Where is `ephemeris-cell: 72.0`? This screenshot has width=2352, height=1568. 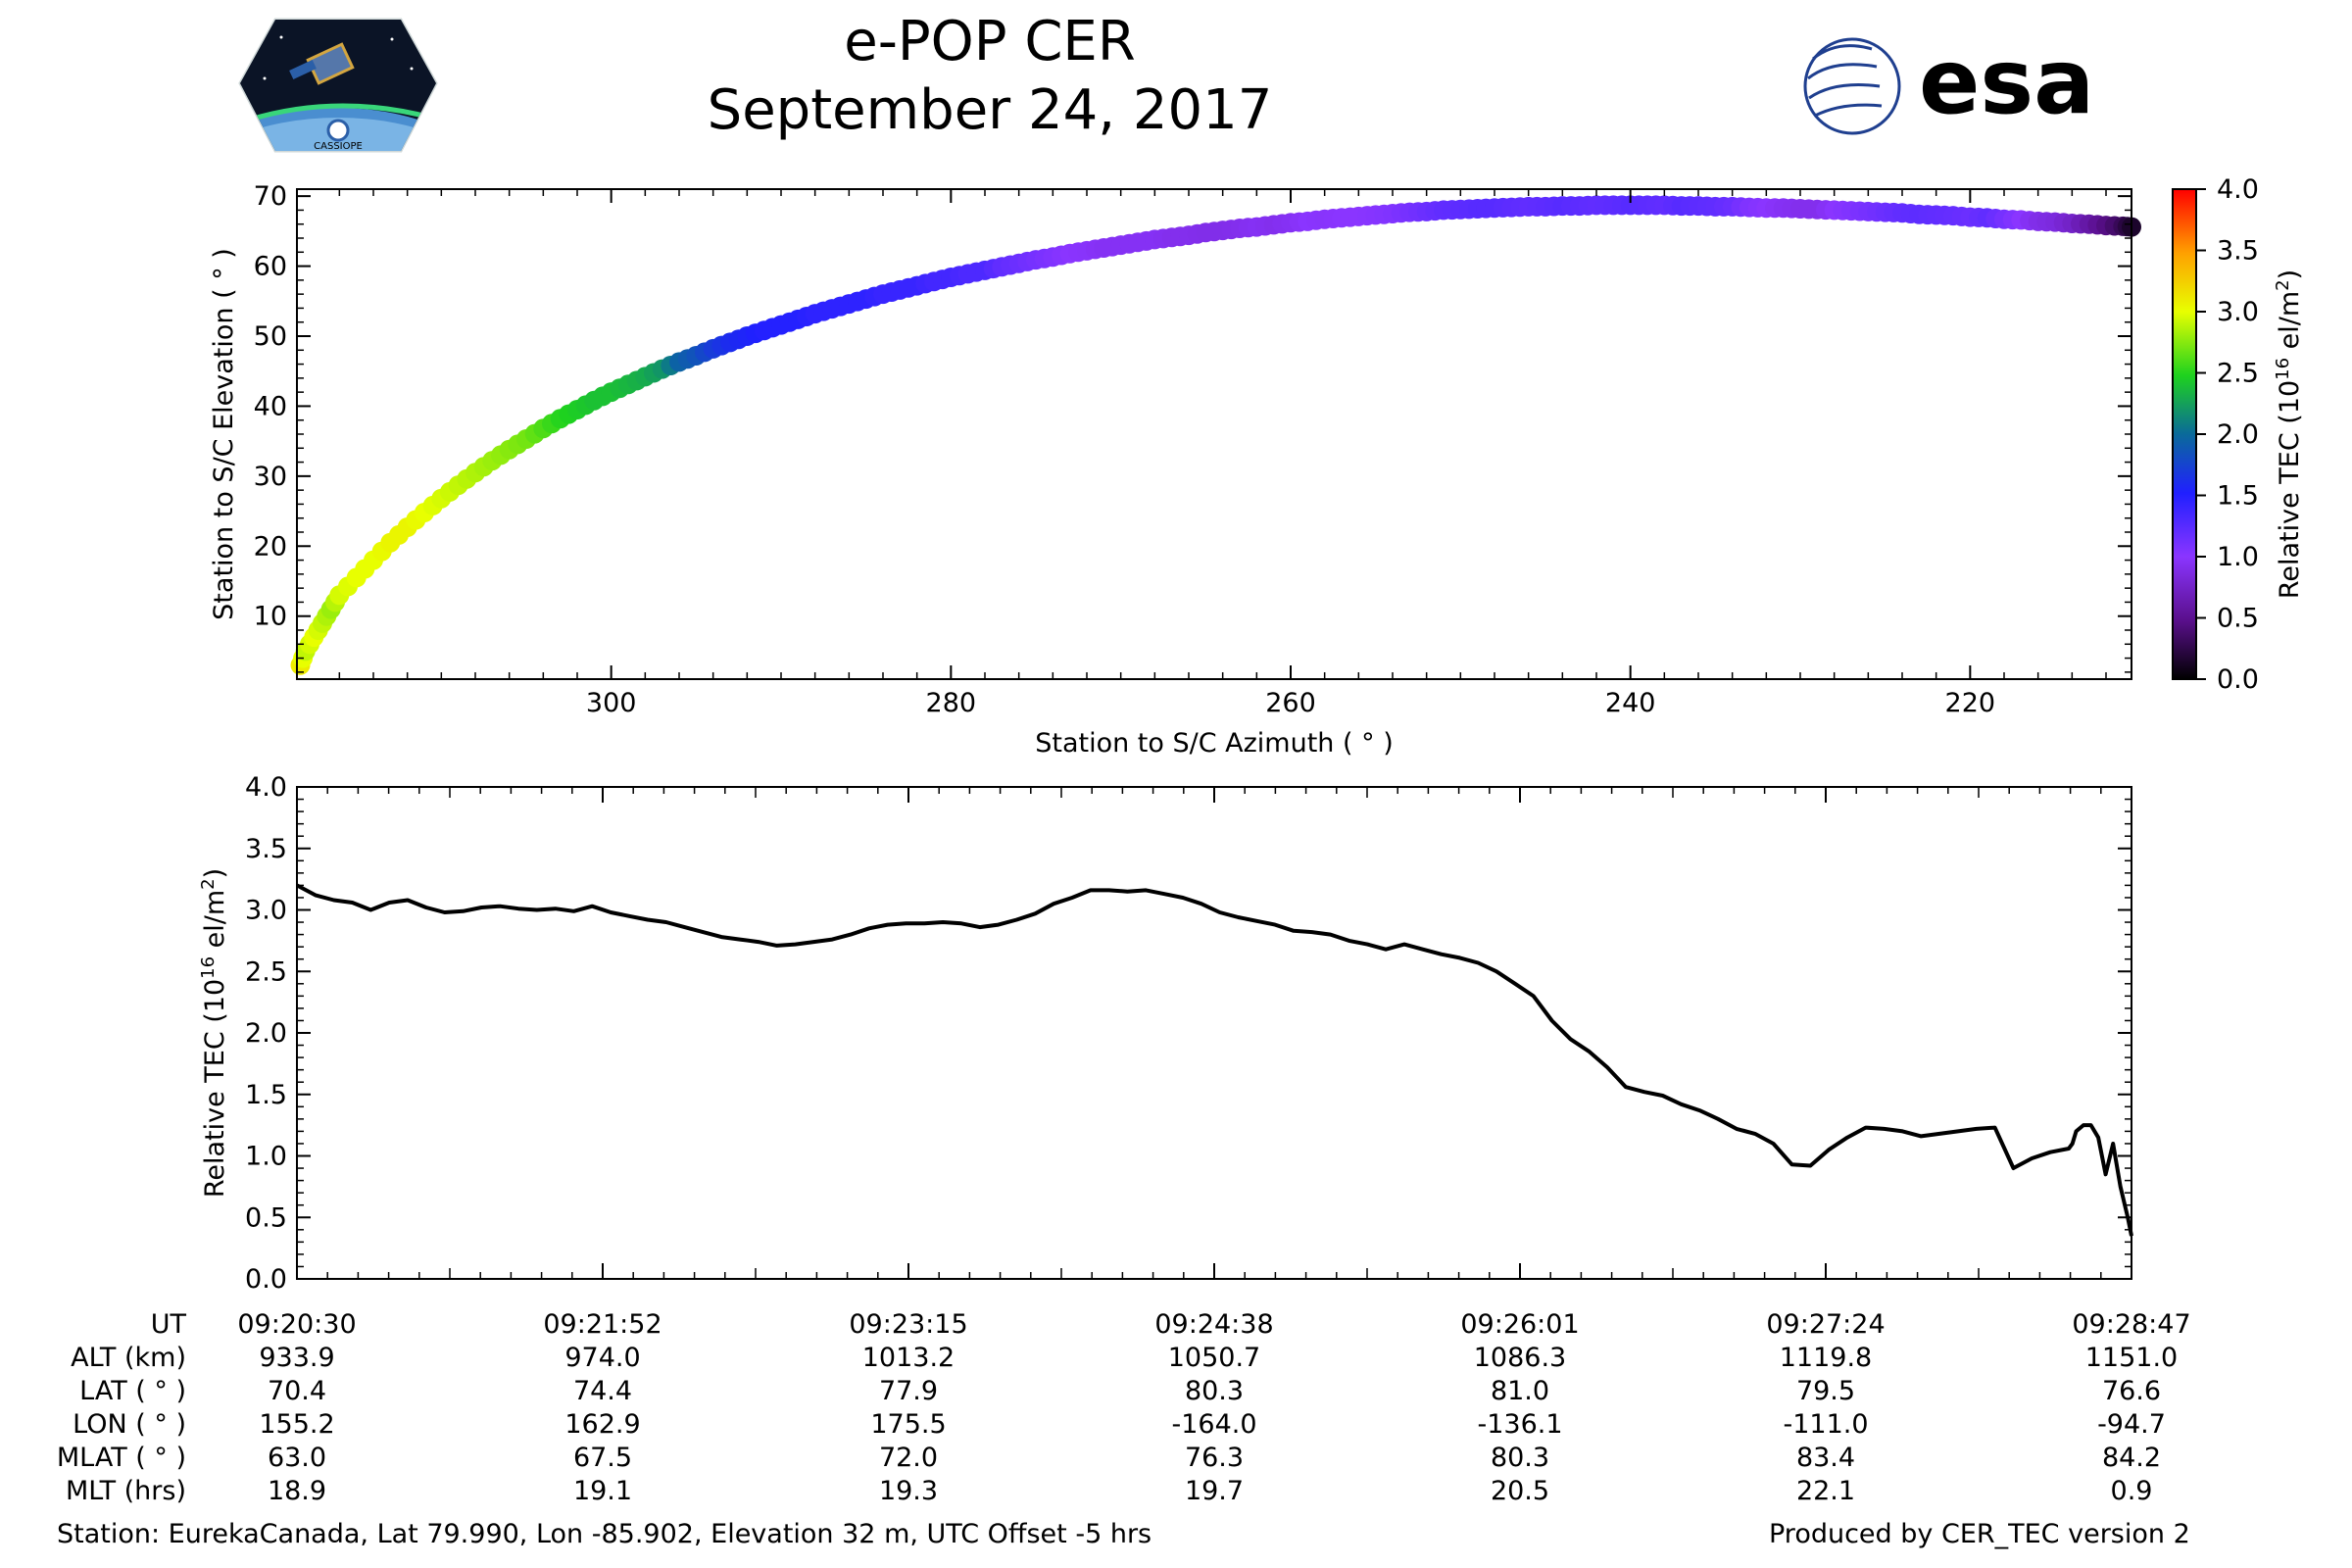 ephemeris-cell: 72.0 is located at coordinates (908, 1458).